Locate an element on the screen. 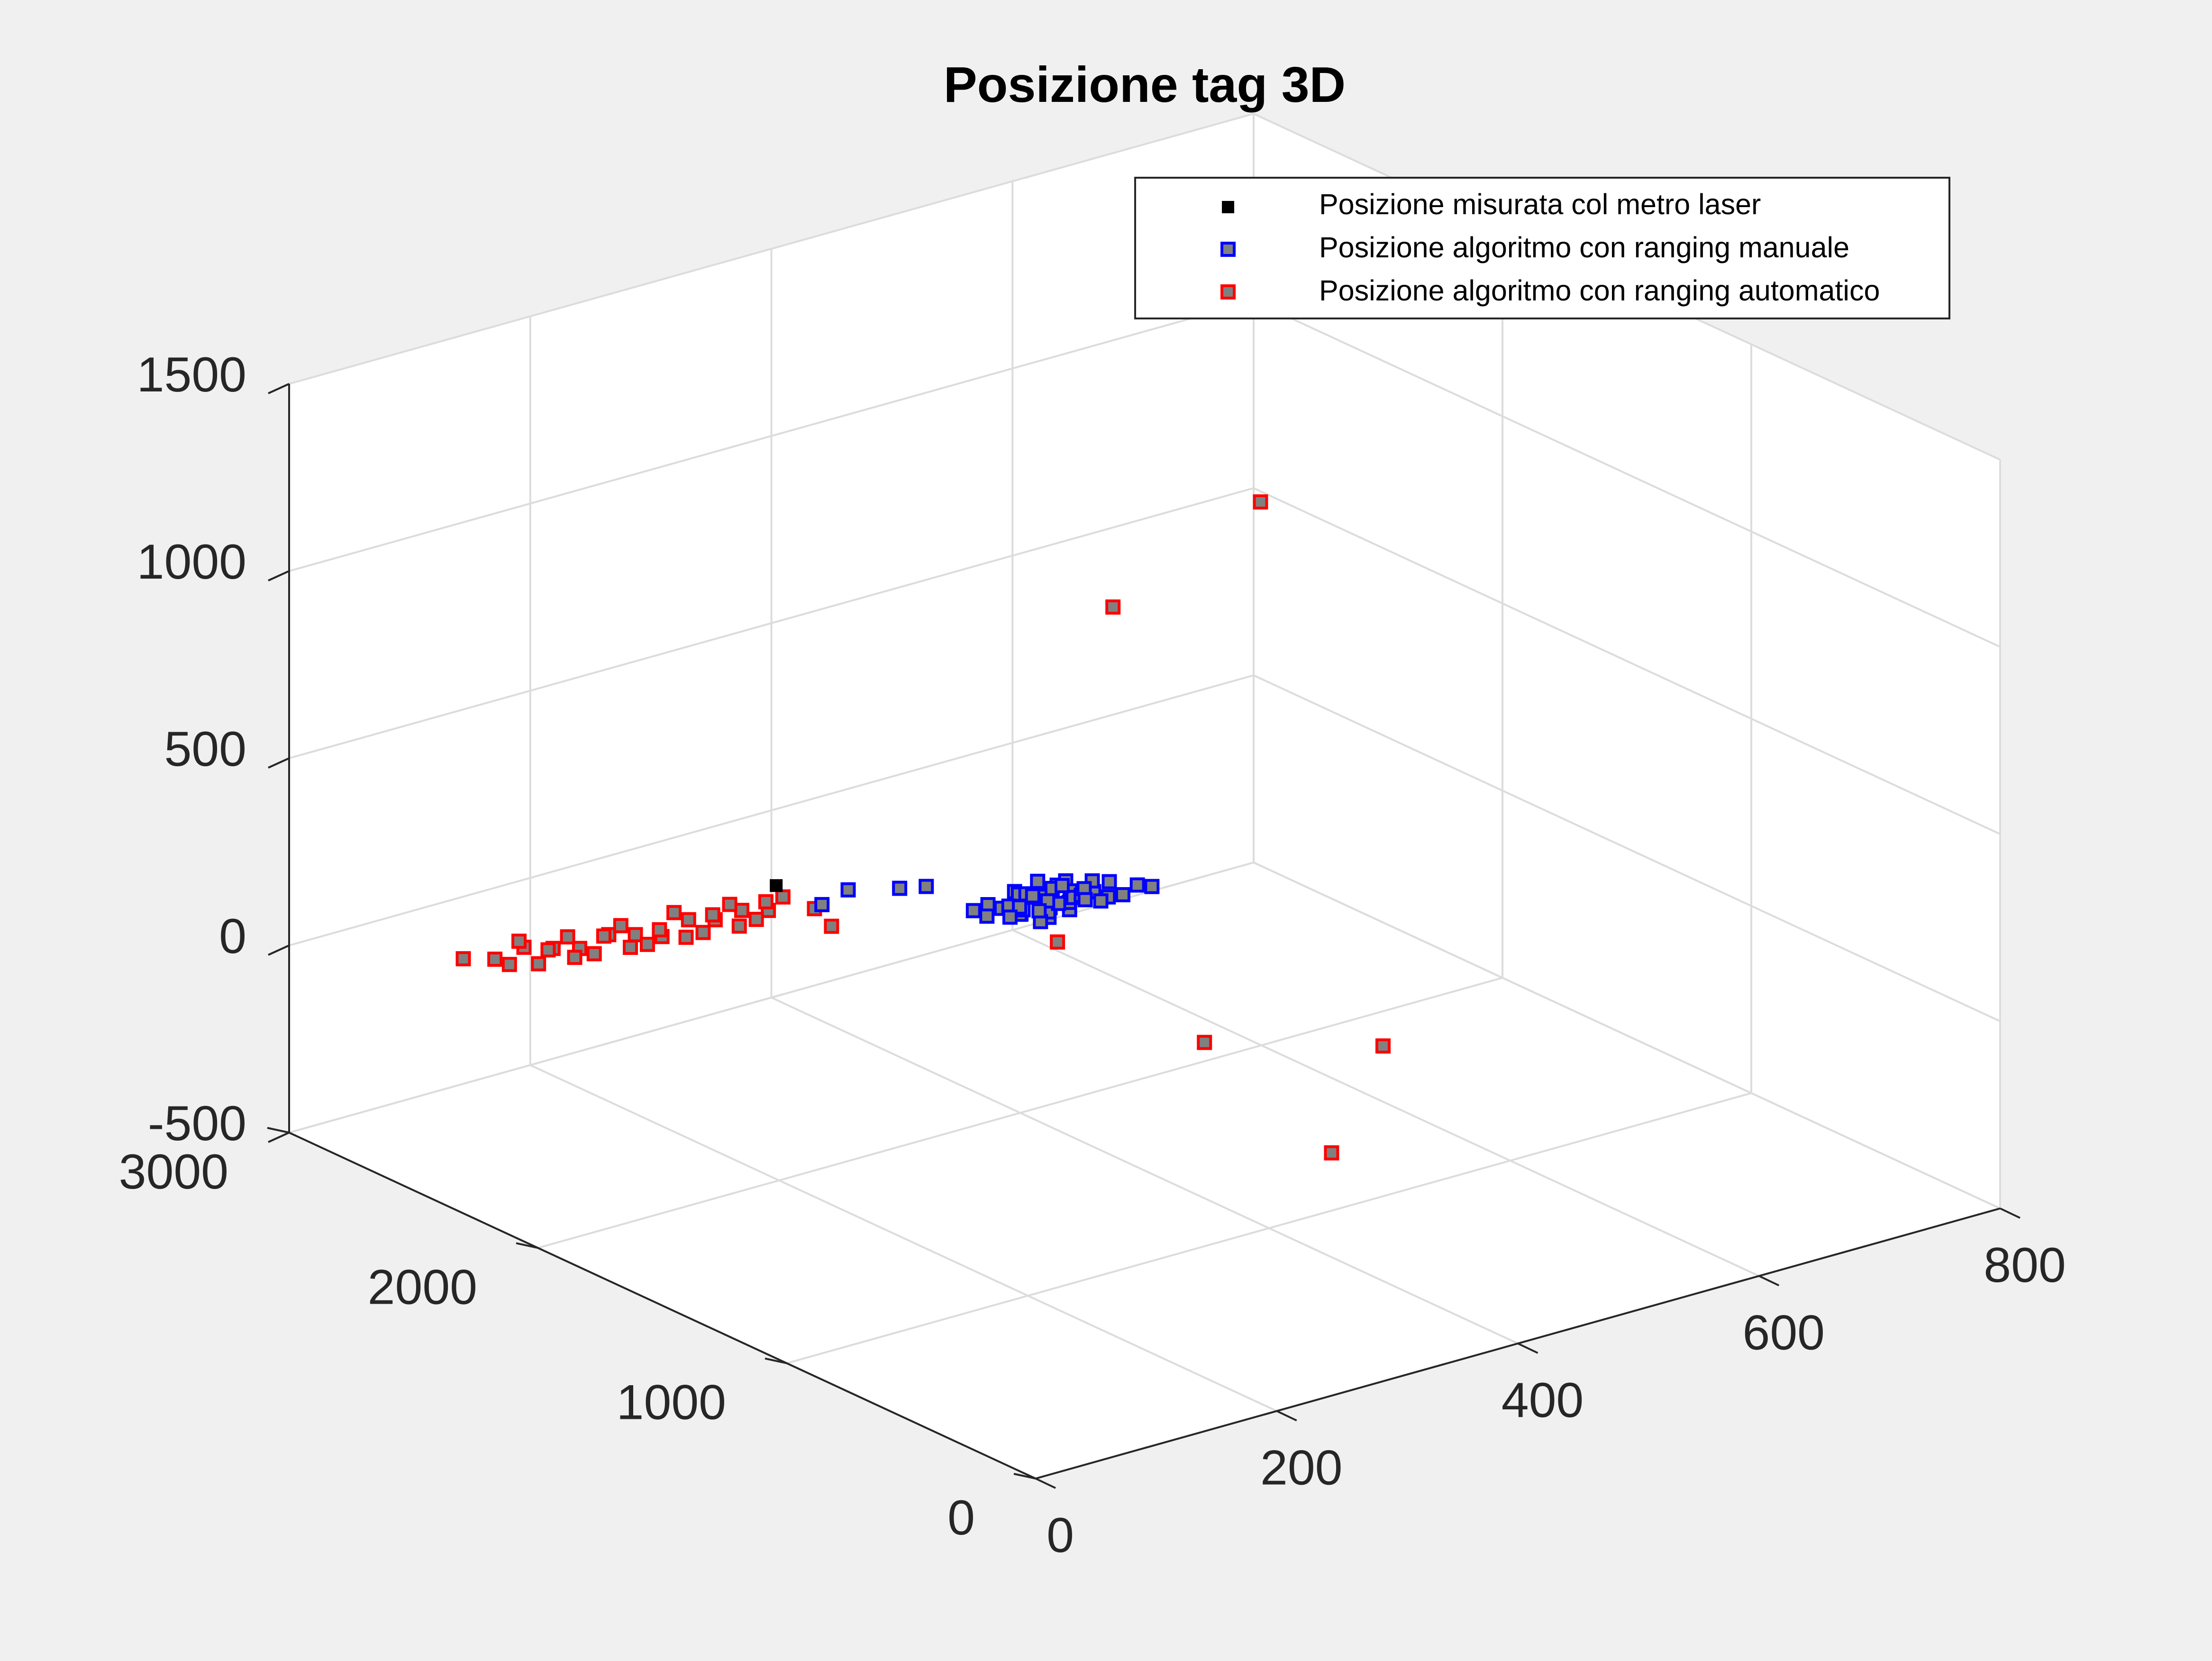  legend-marker-auto is located at coordinates (1228, 292).